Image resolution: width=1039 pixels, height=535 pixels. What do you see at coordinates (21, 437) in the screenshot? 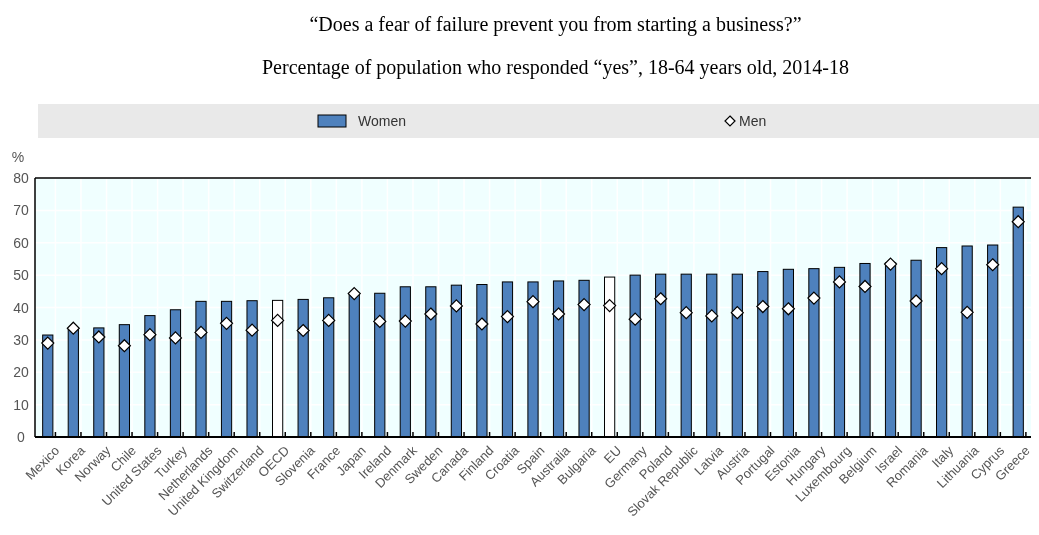
I see `y-tick-label: 0` at bounding box center [21, 437].